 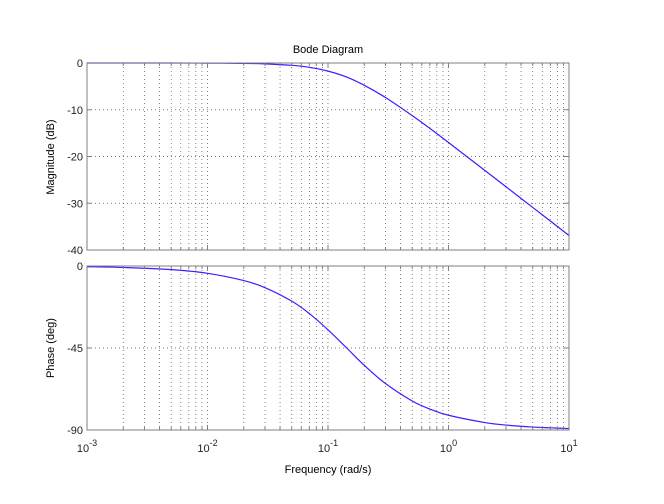 I want to click on chart-title: Bode Diagram, so click(x=328, y=50).